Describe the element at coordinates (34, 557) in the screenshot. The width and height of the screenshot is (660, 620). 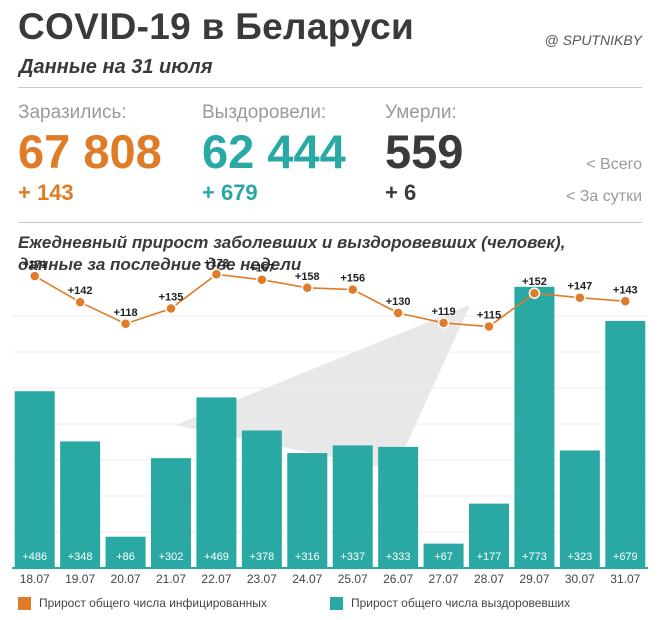
I see `recovered-bar-label: +486` at that location.